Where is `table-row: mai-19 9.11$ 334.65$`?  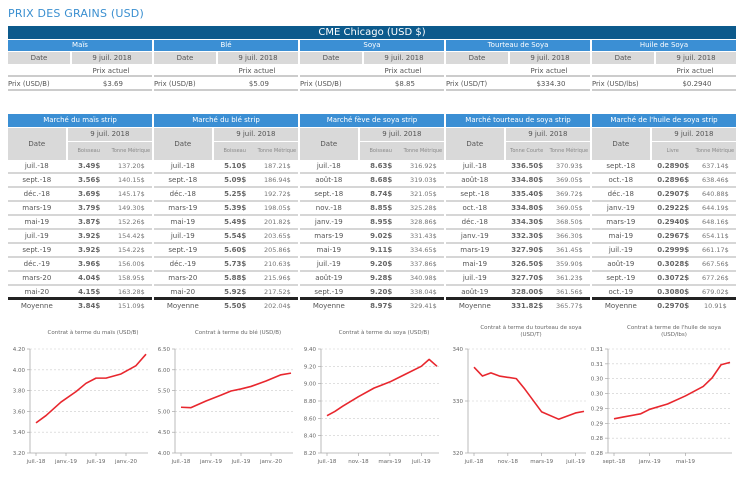 table-row: mai-19 9.11$ 334.65$ is located at coordinates (372, 251).